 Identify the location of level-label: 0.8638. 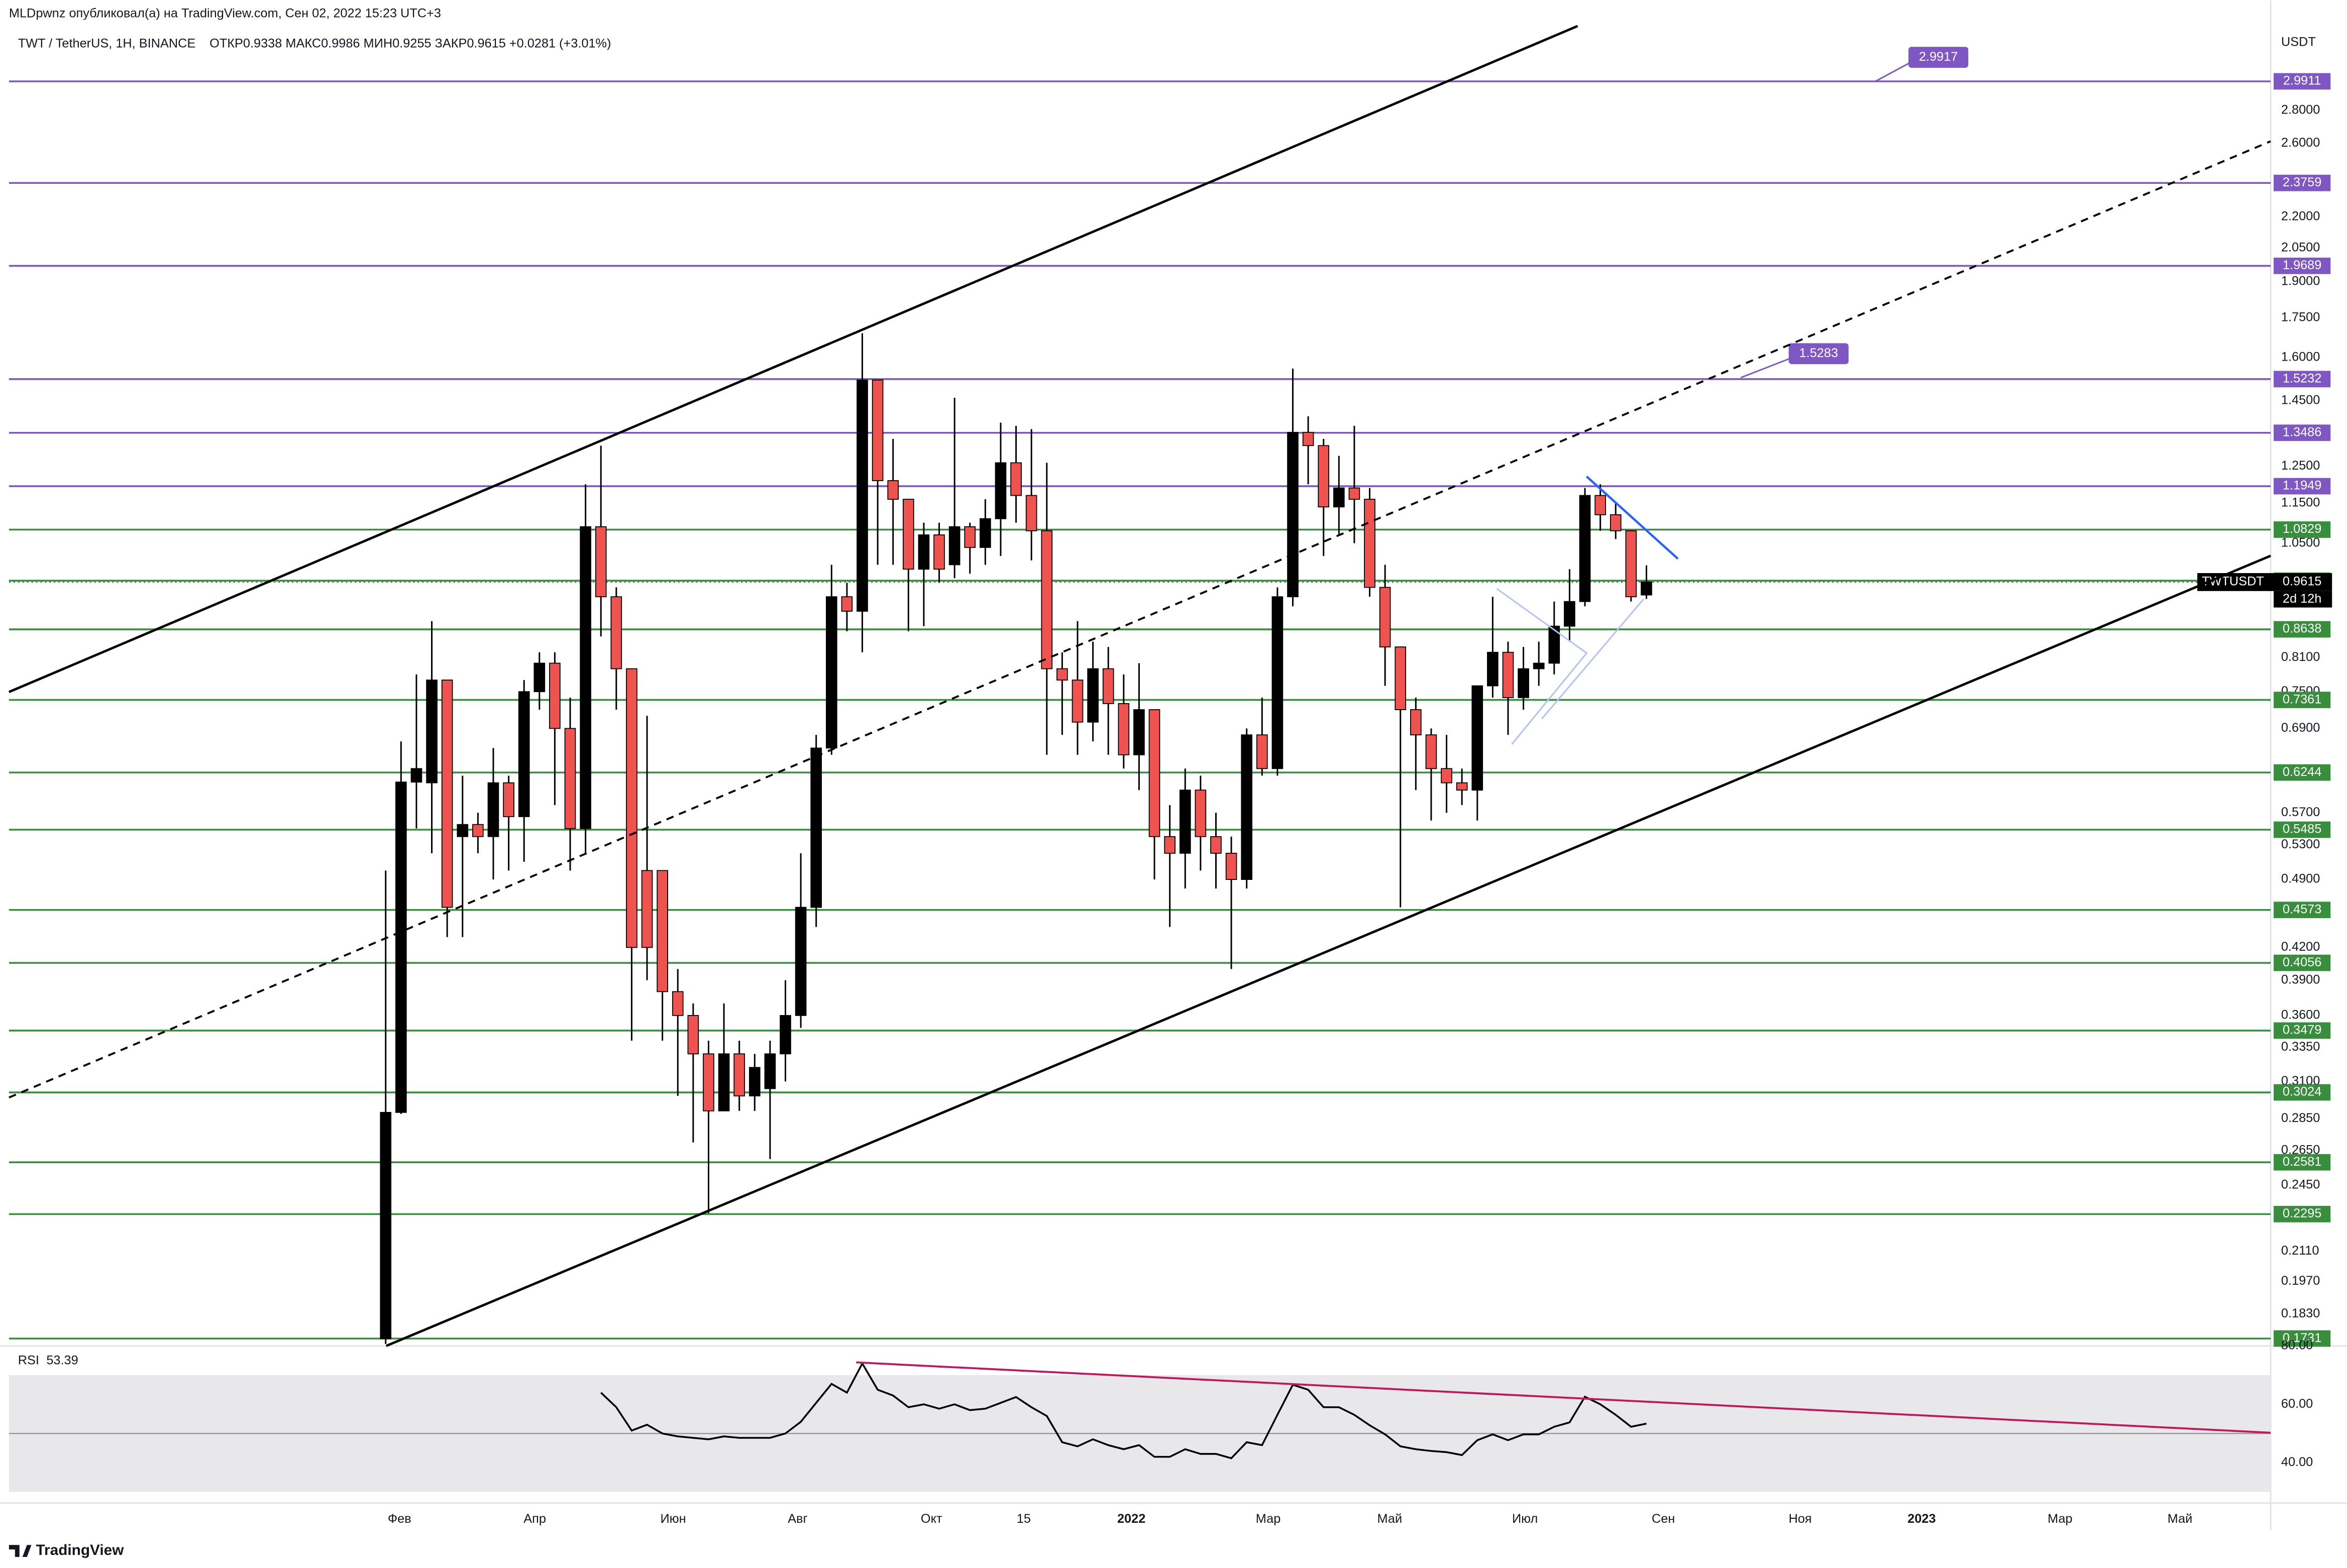
(2302, 629).